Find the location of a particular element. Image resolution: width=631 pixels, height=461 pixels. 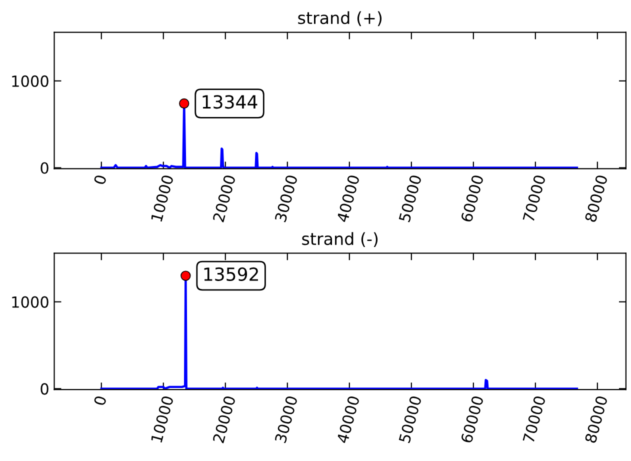

annotation: 13592 is located at coordinates (231, 274).